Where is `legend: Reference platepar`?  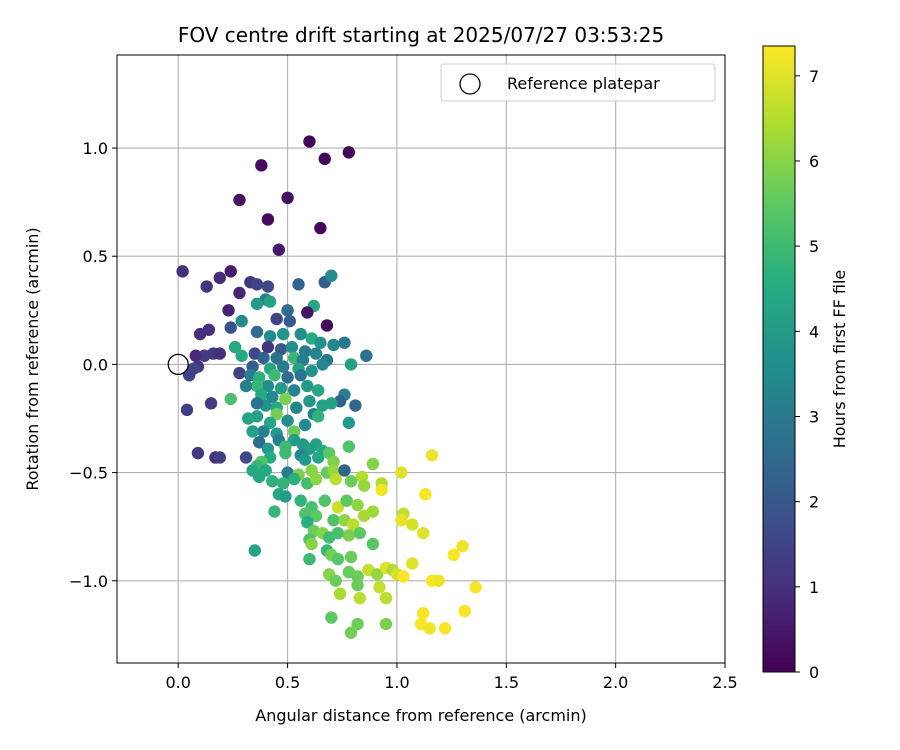 legend: Reference platepar is located at coordinates (578, 82).